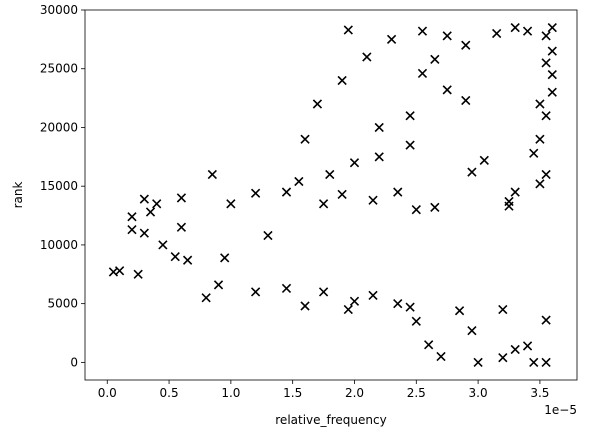  Describe the element at coordinates (539, 393) in the screenshot. I see `x-tick-label: 3.5` at that location.